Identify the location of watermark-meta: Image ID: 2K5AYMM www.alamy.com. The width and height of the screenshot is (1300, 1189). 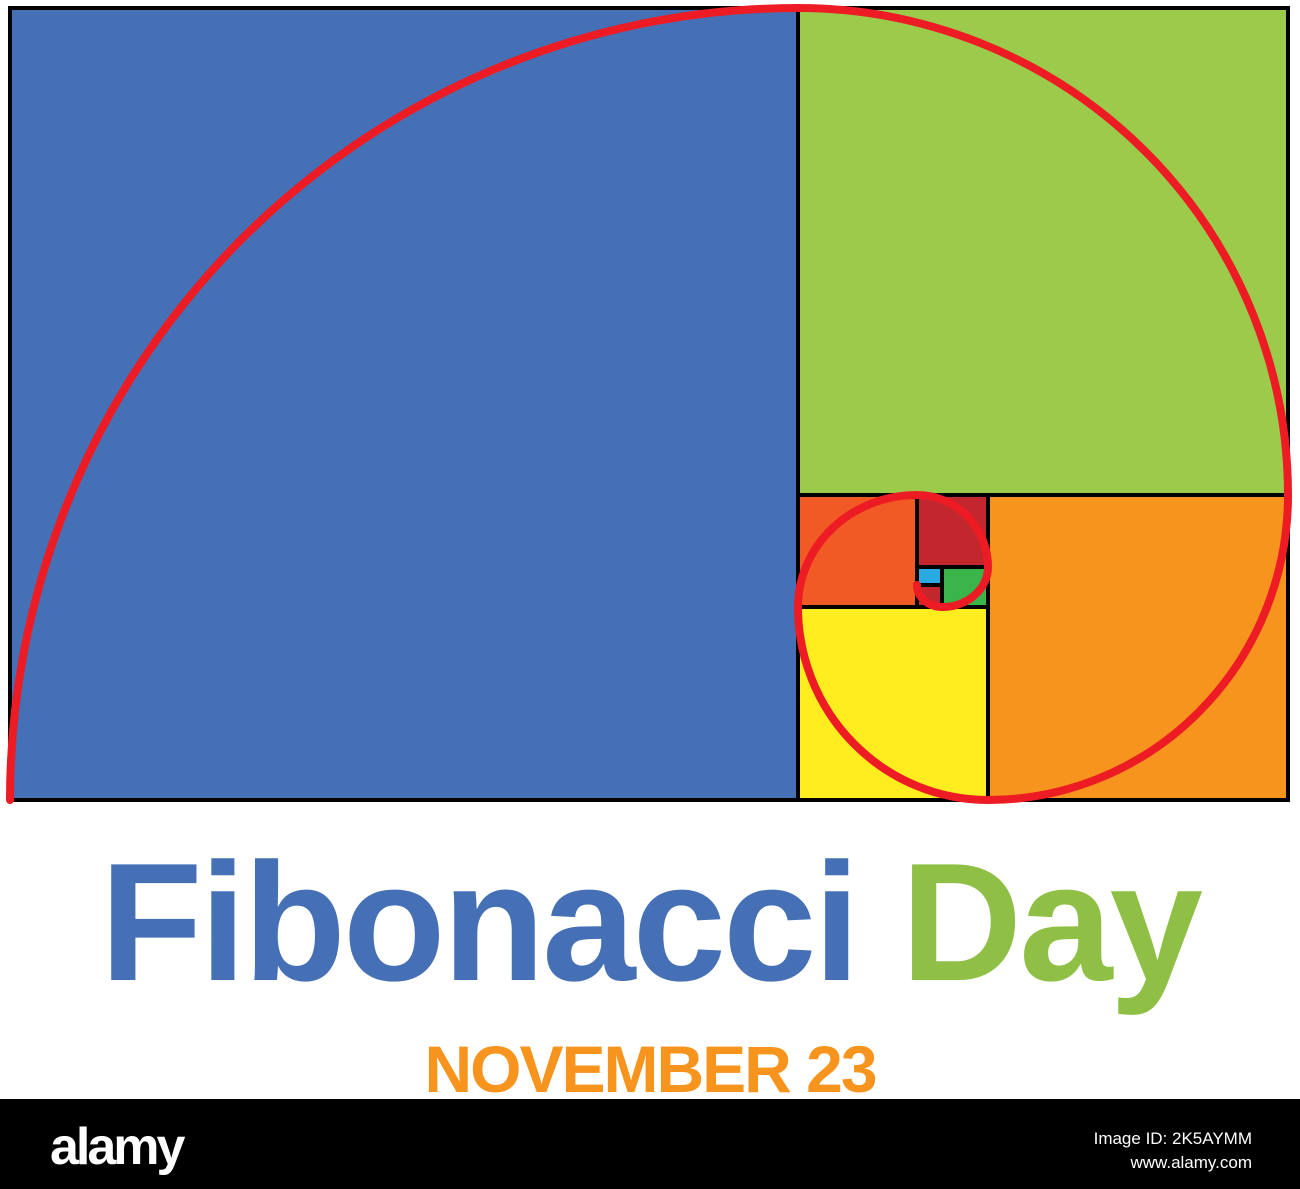
(1173, 1151).